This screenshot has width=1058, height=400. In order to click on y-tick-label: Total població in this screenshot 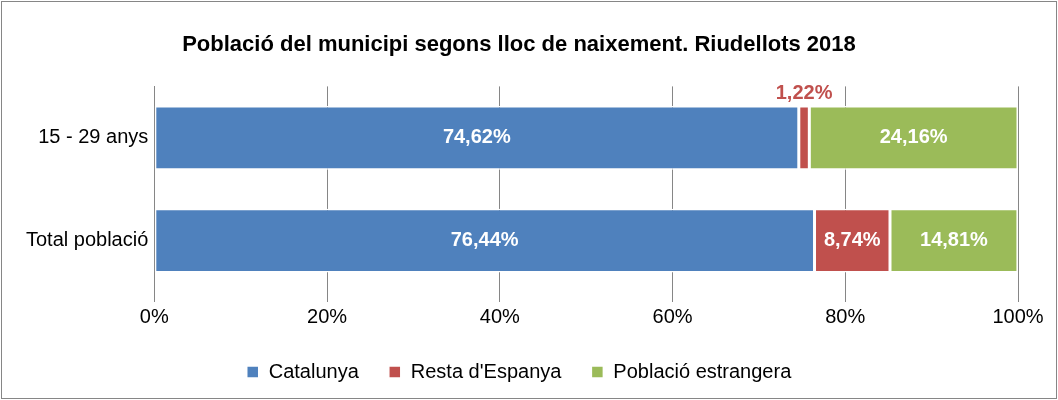, I will do `click(87, 239)`.